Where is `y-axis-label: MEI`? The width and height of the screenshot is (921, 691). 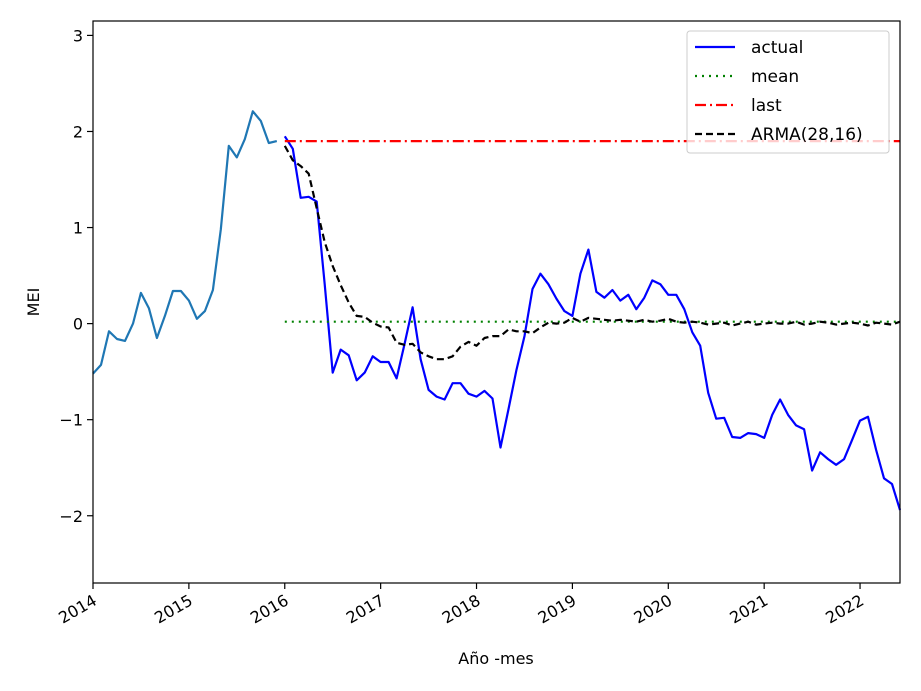
y-axis-label: MEI is located at coordinates (33, 302).